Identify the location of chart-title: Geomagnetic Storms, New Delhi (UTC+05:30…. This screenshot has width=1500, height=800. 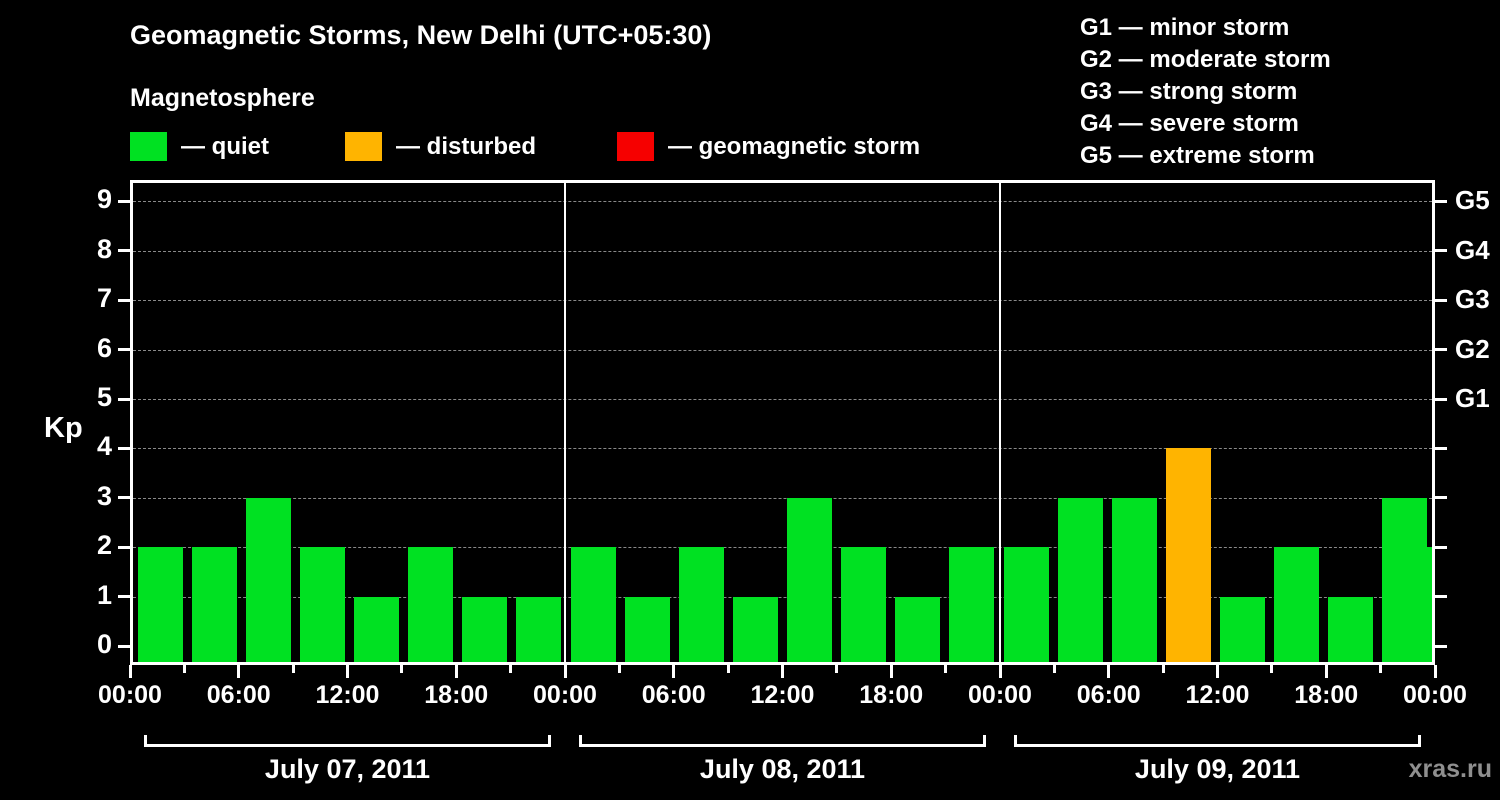
(421, 35).